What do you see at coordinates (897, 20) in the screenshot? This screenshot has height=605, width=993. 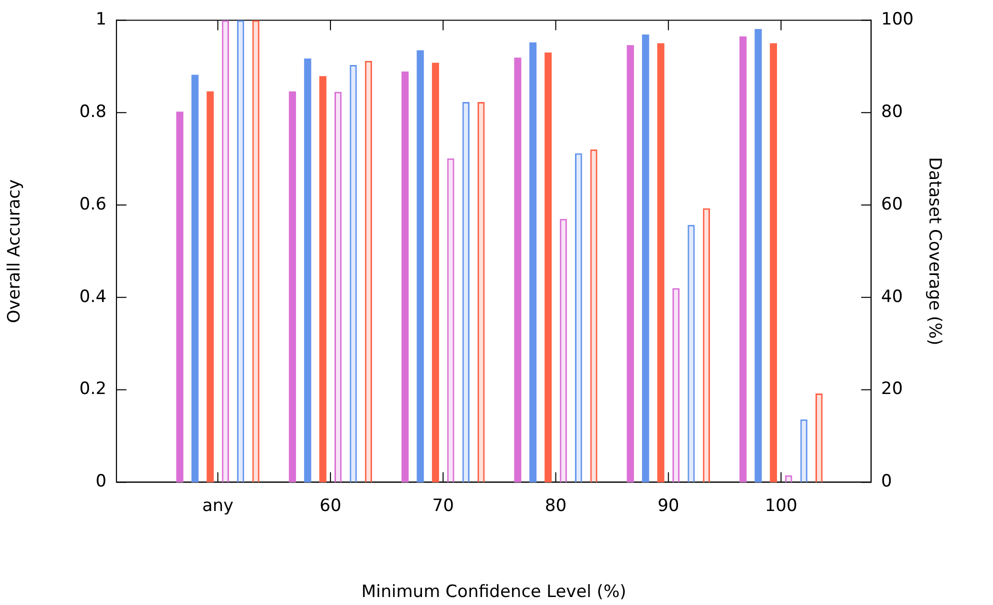 I see `y2-tick-label: 100` at bounding box center [897, 20].